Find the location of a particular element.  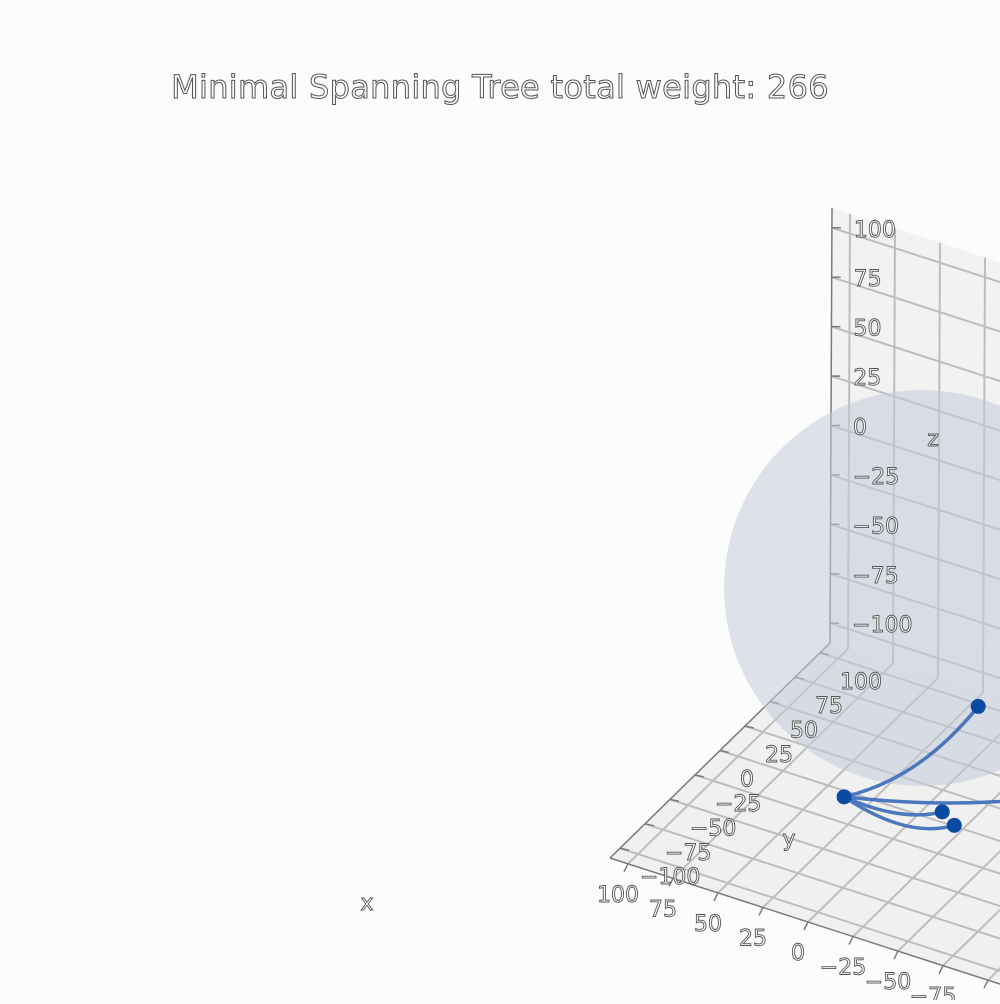

x-tick-label: −25 is located at coordinates (843, 968).